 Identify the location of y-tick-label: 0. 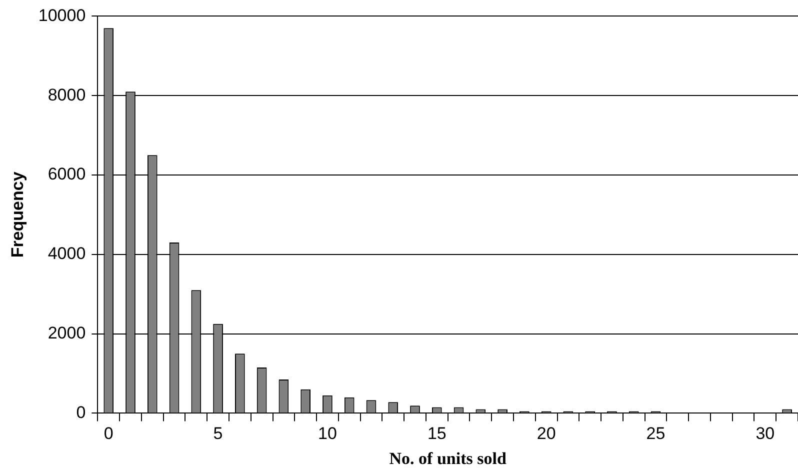
(81, 412).